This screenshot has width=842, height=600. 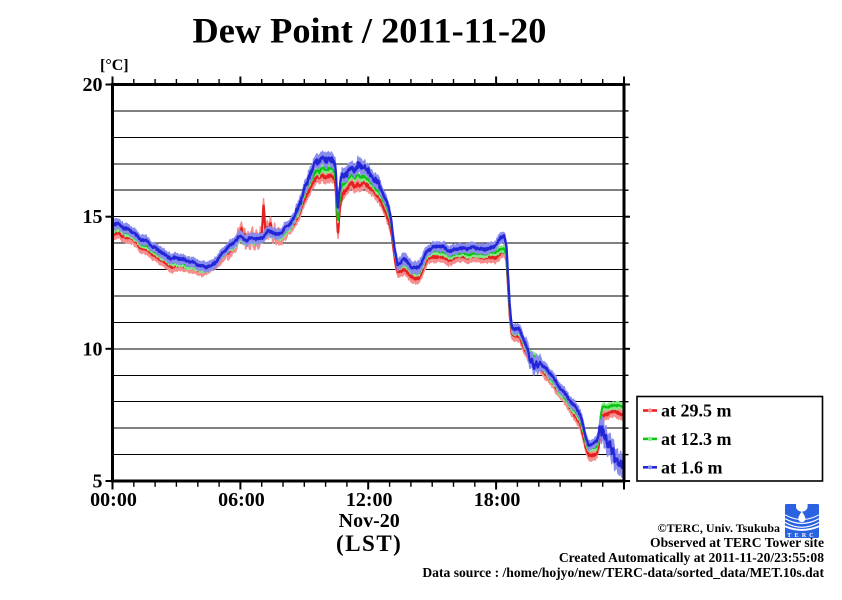 I want to click on svg-text: Observed at TERC Tower site, so click(x=737, y=542).